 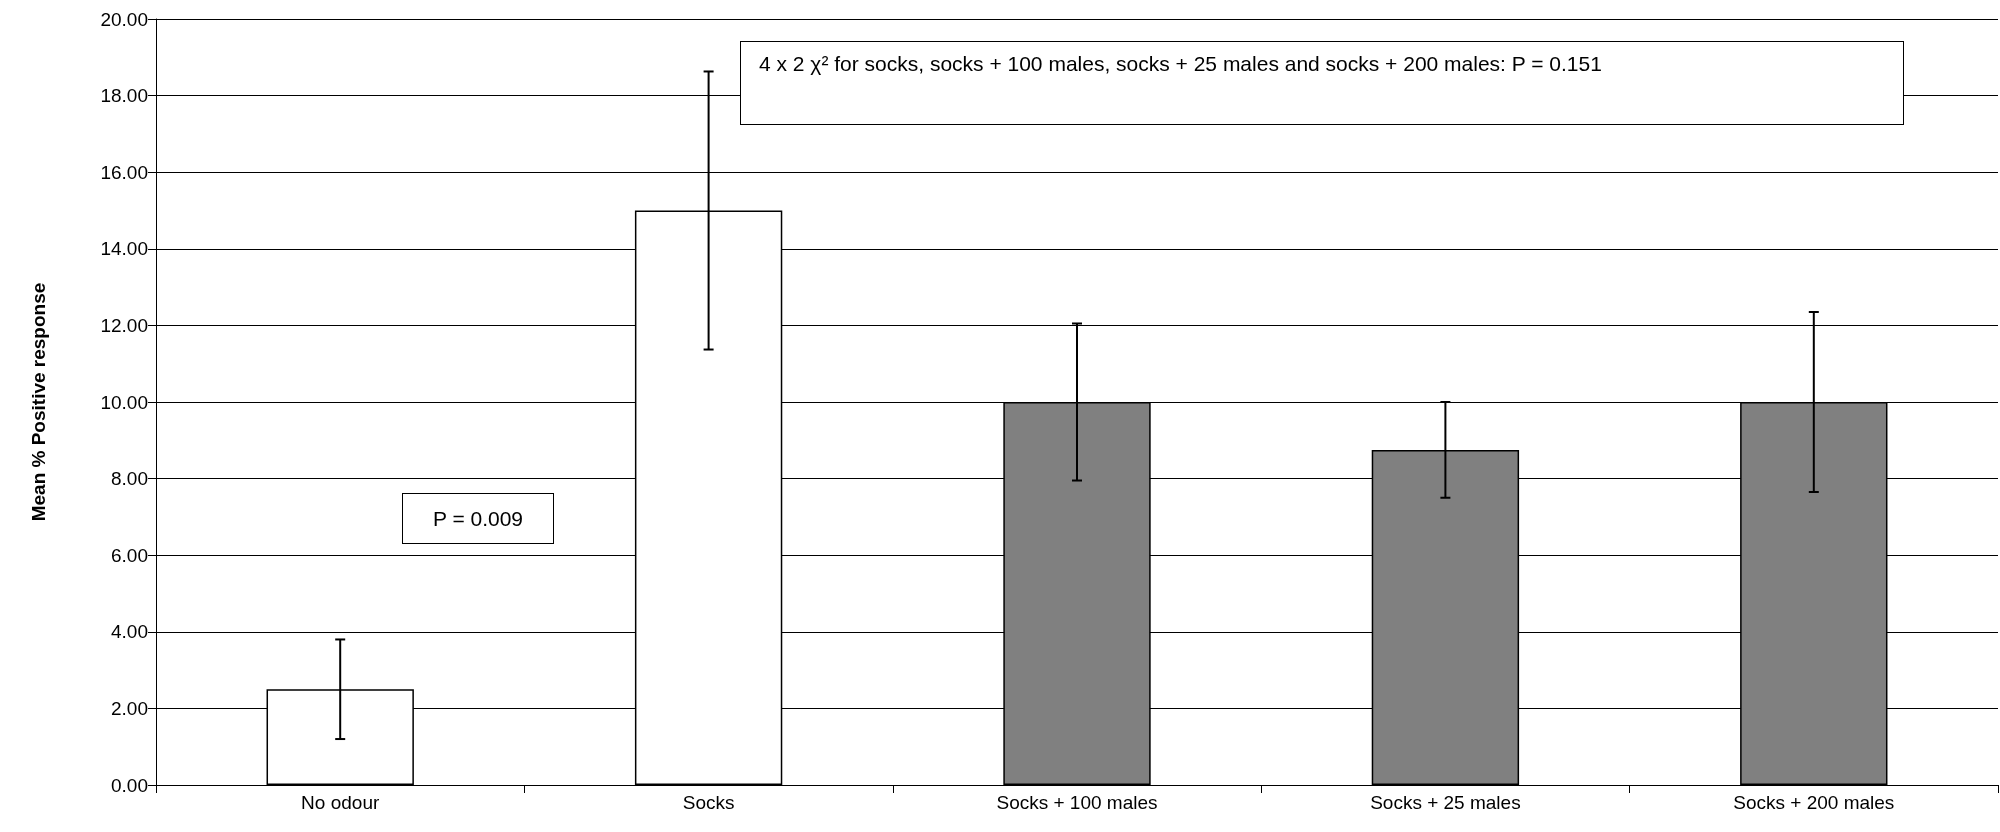 I want to click on y-tick-label: 12.00, so click(x=124, y=325).